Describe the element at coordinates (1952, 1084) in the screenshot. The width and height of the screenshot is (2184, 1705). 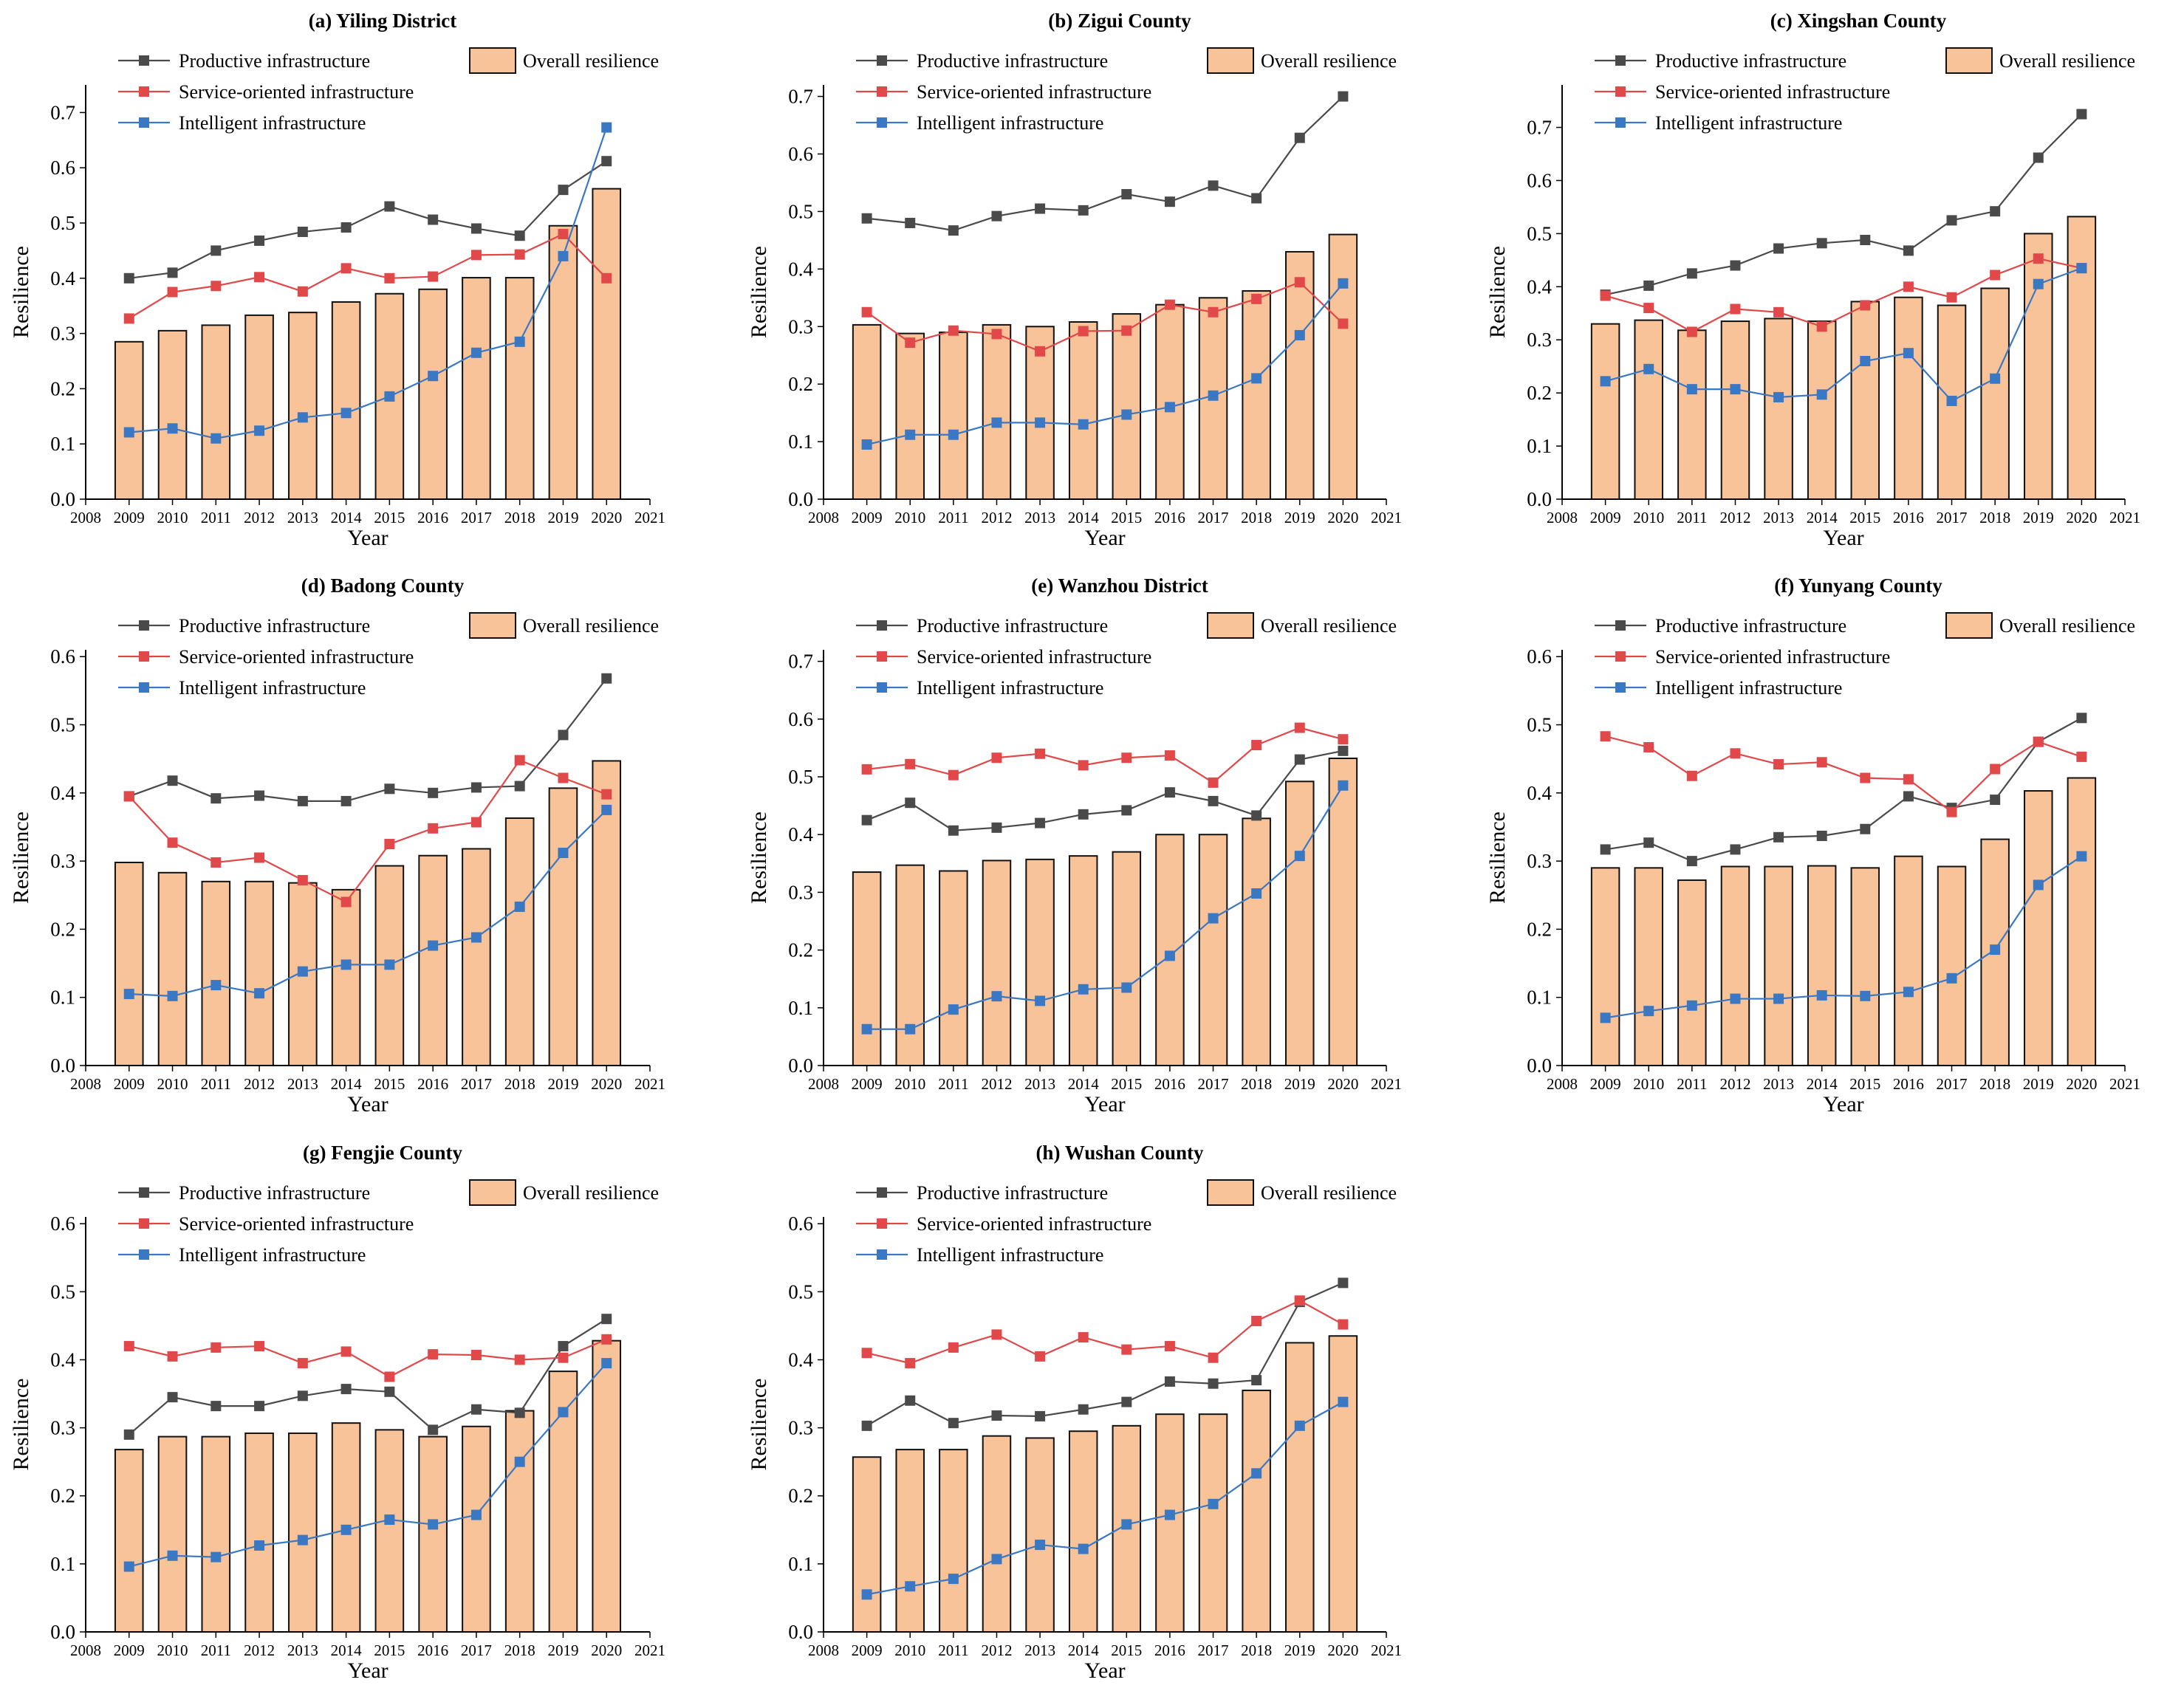
I see `x-tick-label: 2017` at that location.